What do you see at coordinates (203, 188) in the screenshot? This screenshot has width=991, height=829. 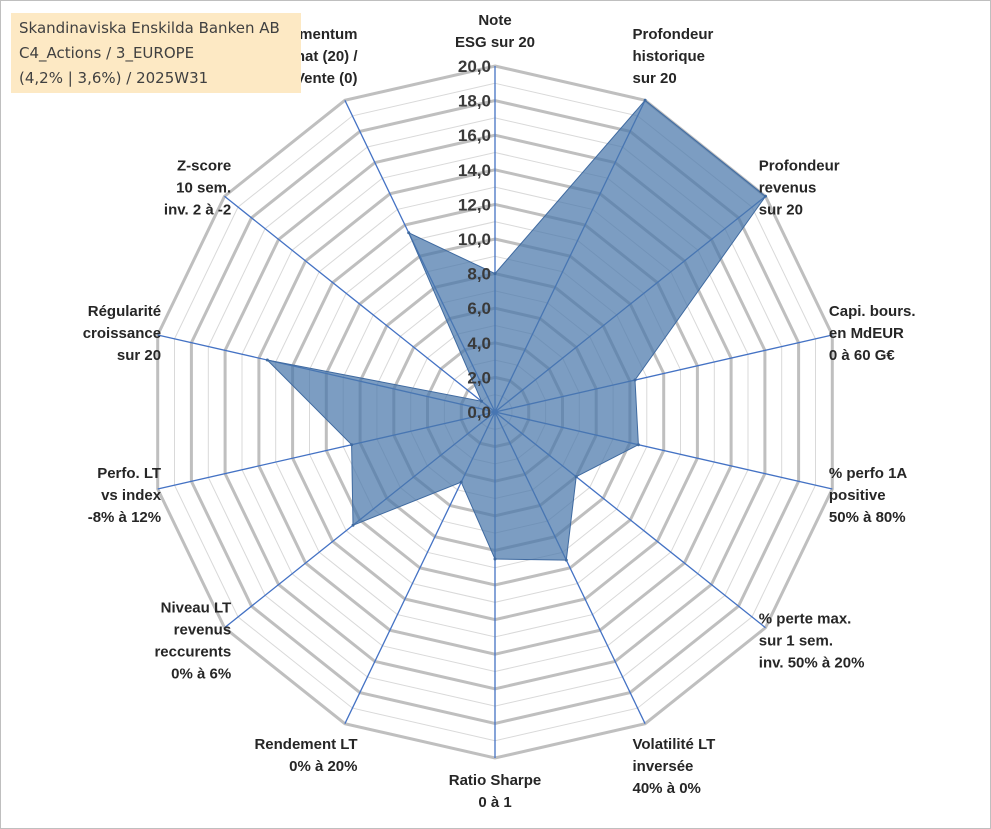 I see `axis-label-line: 10 sem.` at bounding box center [203, 188].